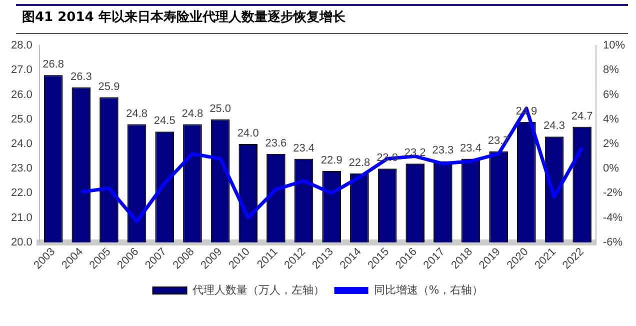 The image size is (636, 326). I want to click on data-label: 24.0, so click(248, 134).